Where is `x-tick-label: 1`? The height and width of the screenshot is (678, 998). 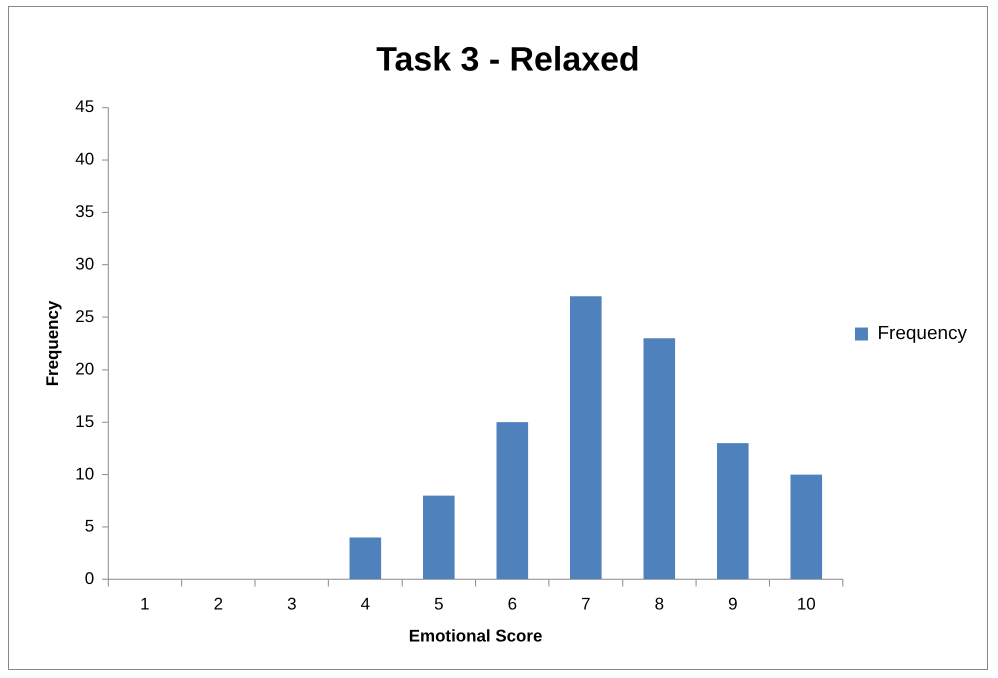 x-tick-label: 1 is located at coordinates (145, 604).